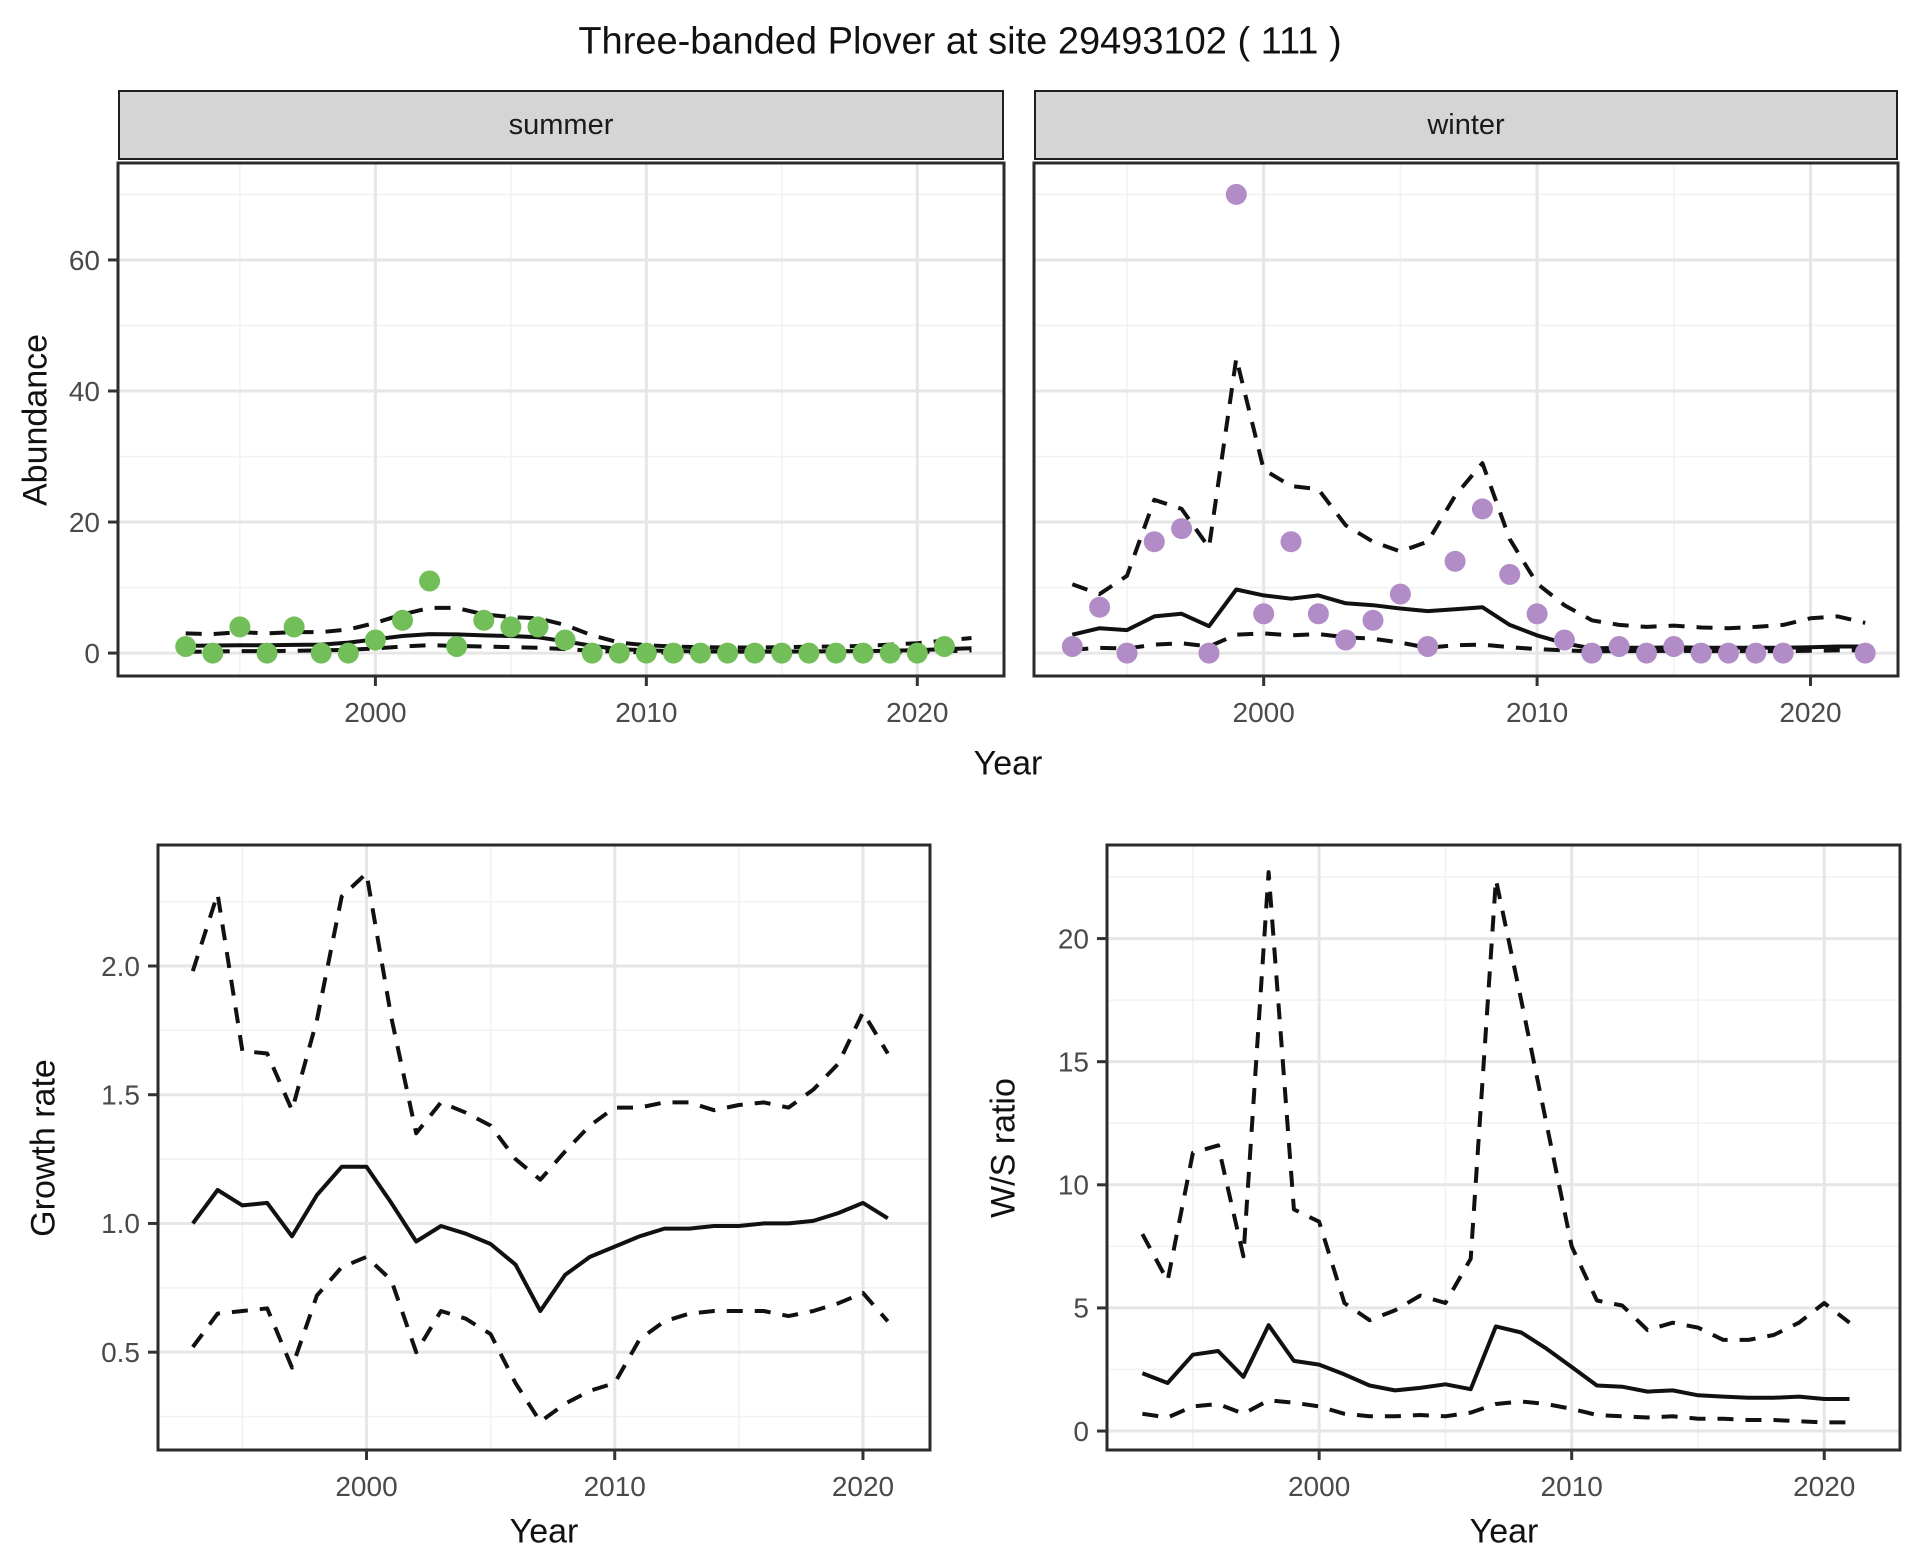  Describe the element at coordinates (84, 260) in the screenshot. I see `y-tick-label: 60` at that location.